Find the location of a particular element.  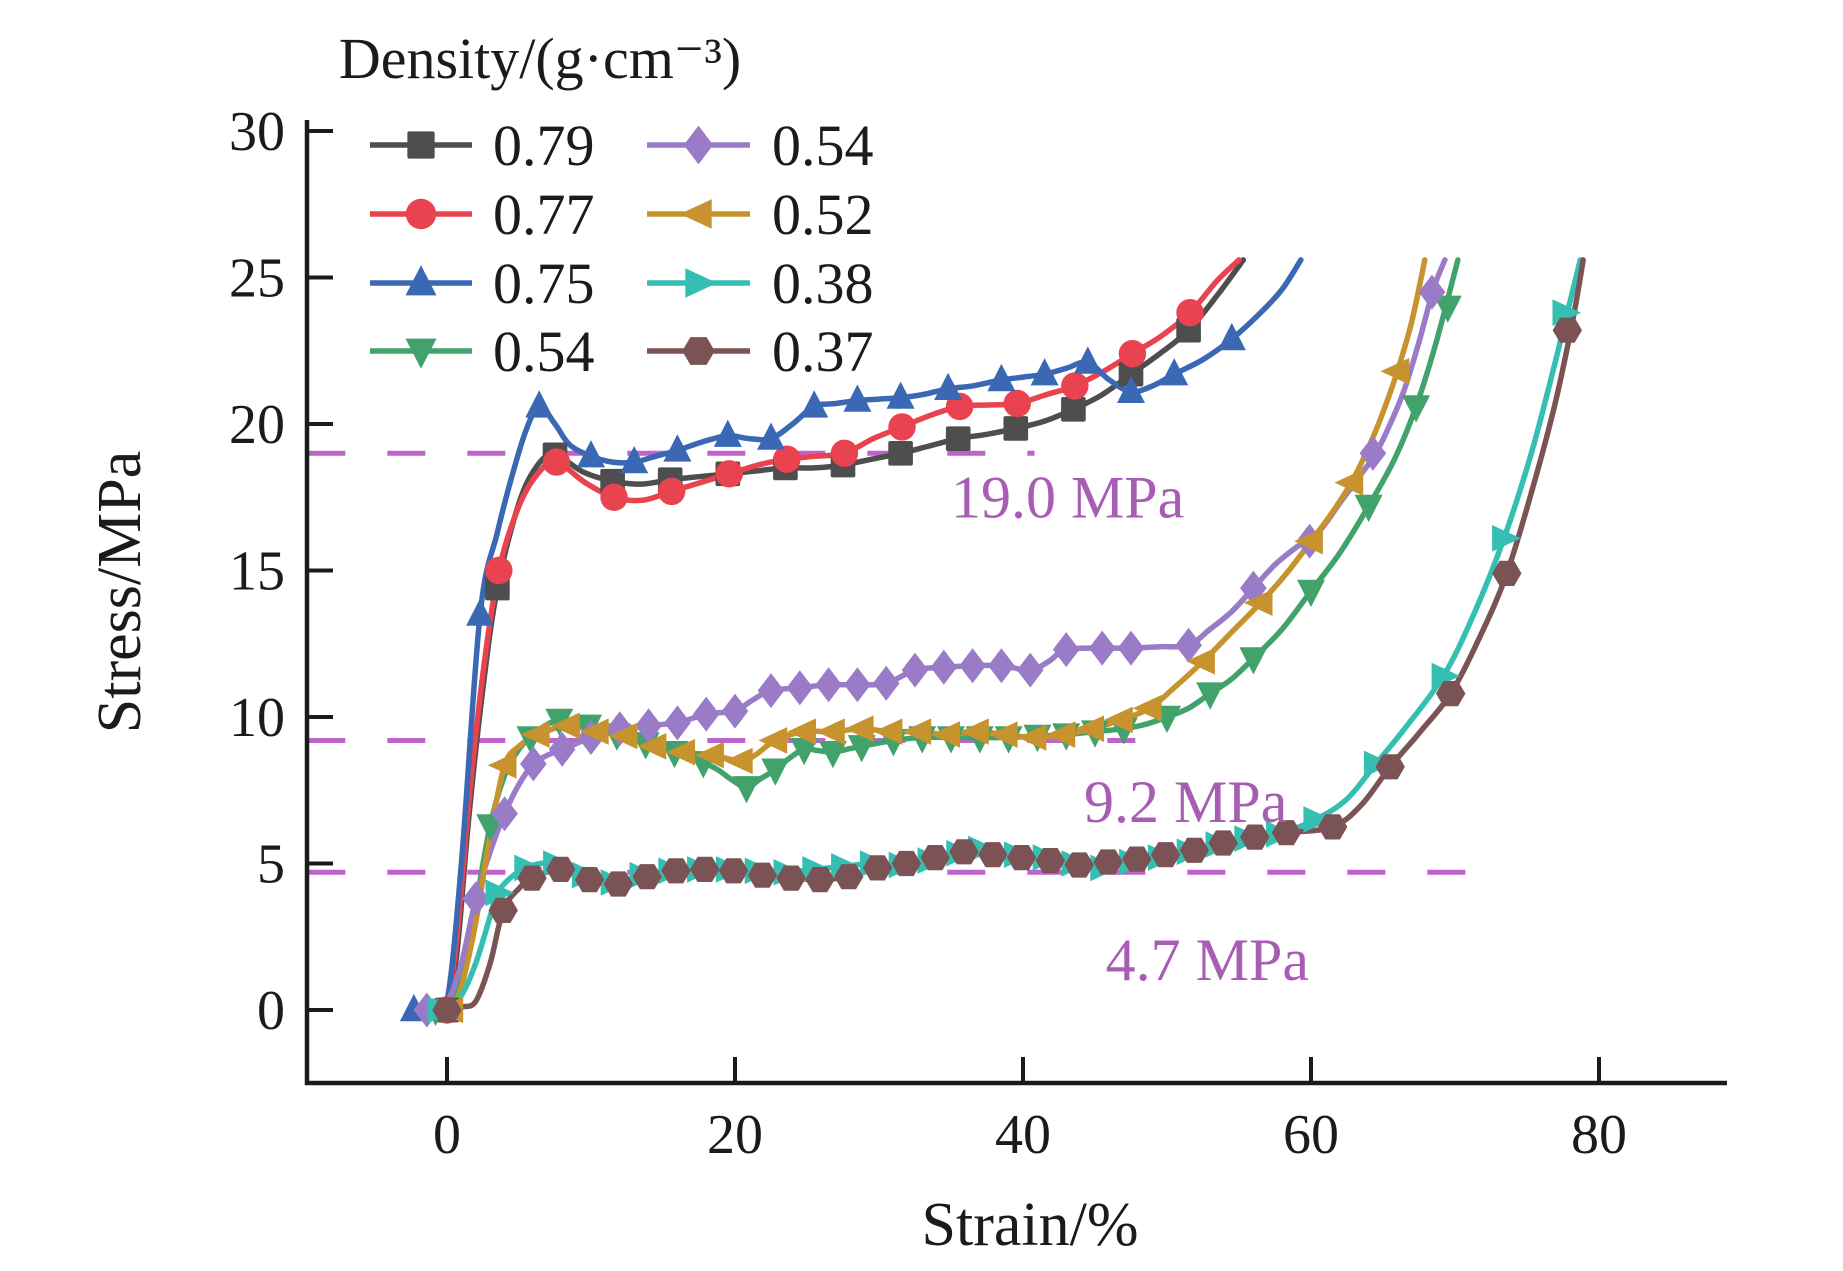

annotation-labels: 19.0 MPa 9.2 MPa 4.7 MPa is located at coordinates (1130, 728).